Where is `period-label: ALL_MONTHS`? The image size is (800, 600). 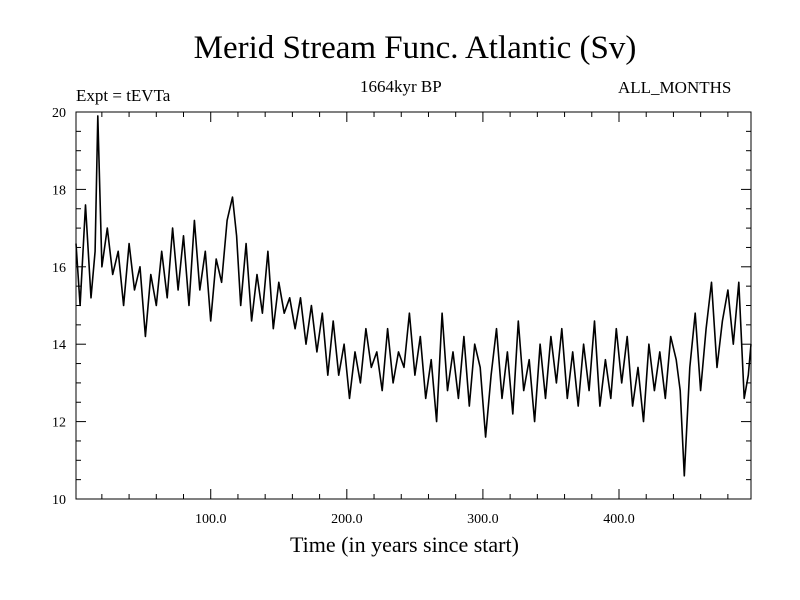
period-label: ALL_MONTHS is located at coordinates (675, 87).